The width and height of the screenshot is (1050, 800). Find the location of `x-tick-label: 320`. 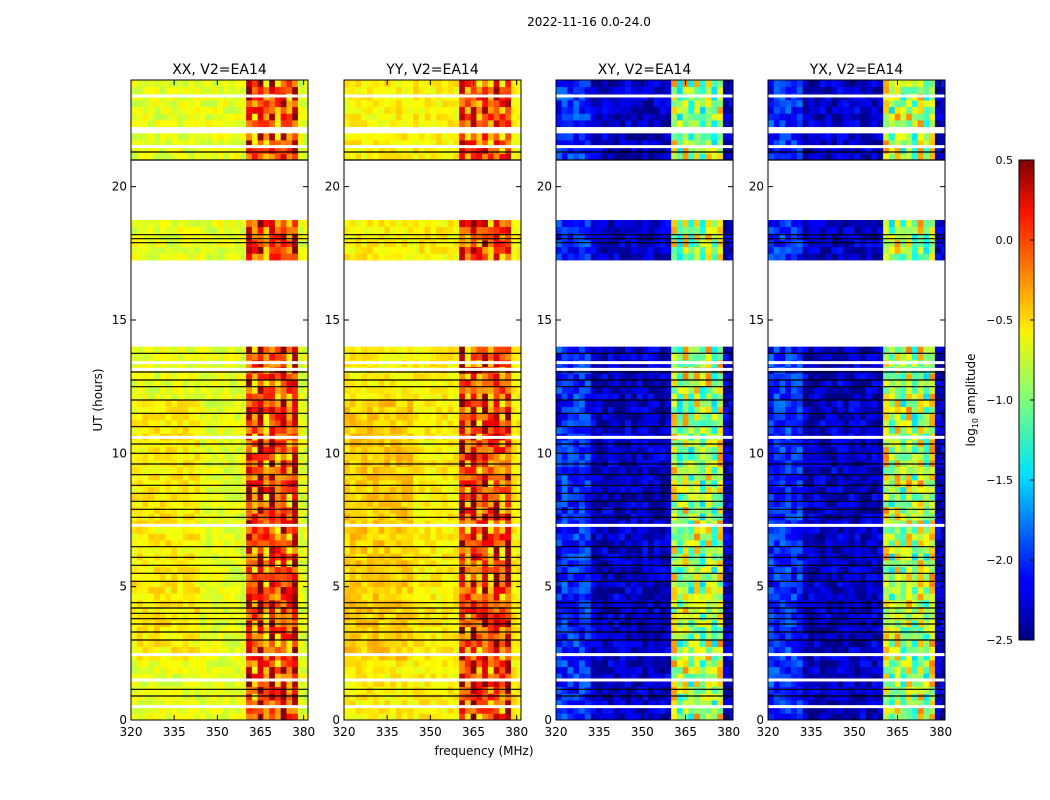

x-tick-label: 320 is located at coordinates (344, 732).